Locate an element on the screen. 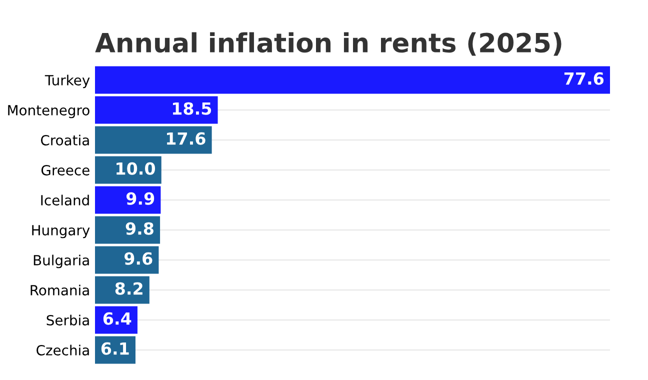 This screenshot has width=648, height=380. y-tick-label: Iceland is located at coordinates (65, 200).